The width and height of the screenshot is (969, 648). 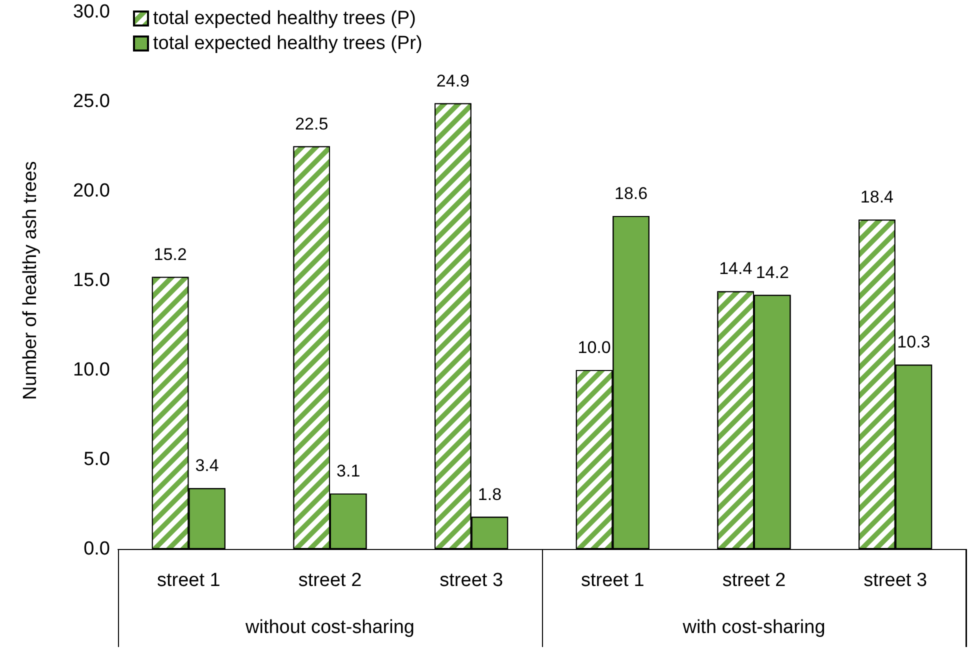 What do you see at coordinates (91, 191) in the screenshot?
I see `y-tick-label: 20.0` at bounding box center [91, 191].